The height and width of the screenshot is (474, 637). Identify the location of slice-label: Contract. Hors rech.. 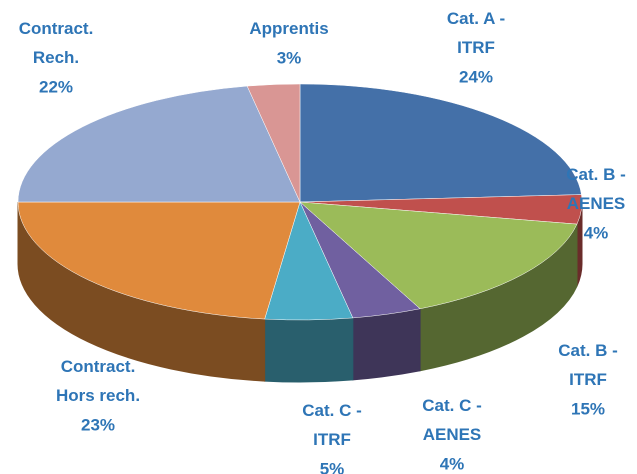
(98, 381).